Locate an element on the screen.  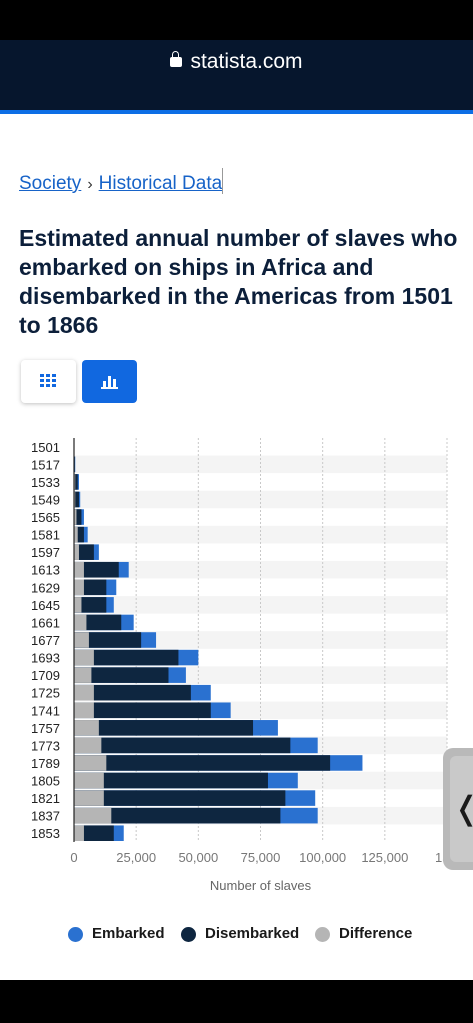
text-cursor is located at coordinates (223, 181).